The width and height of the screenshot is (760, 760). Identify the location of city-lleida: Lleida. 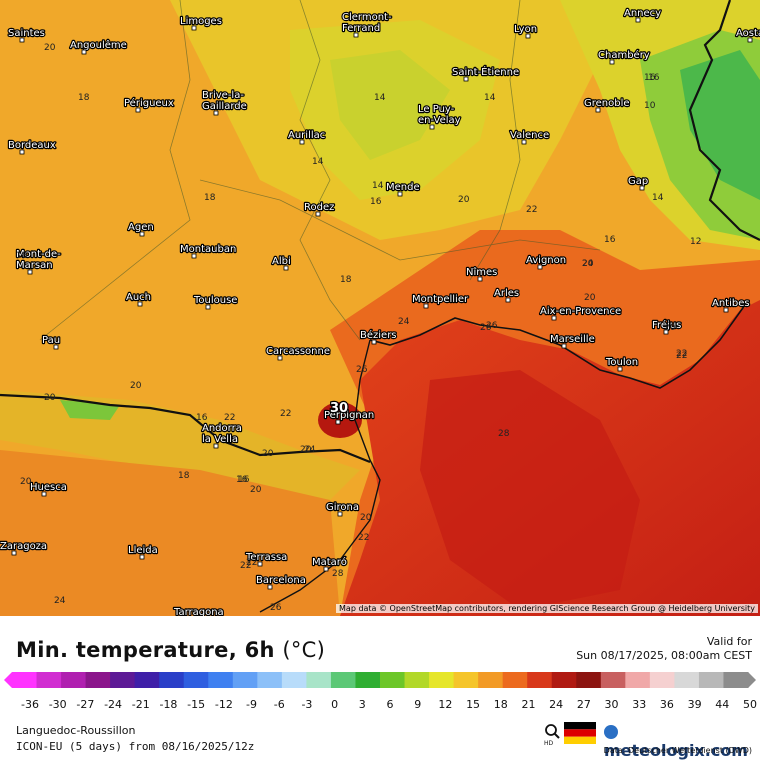
(143, 550).